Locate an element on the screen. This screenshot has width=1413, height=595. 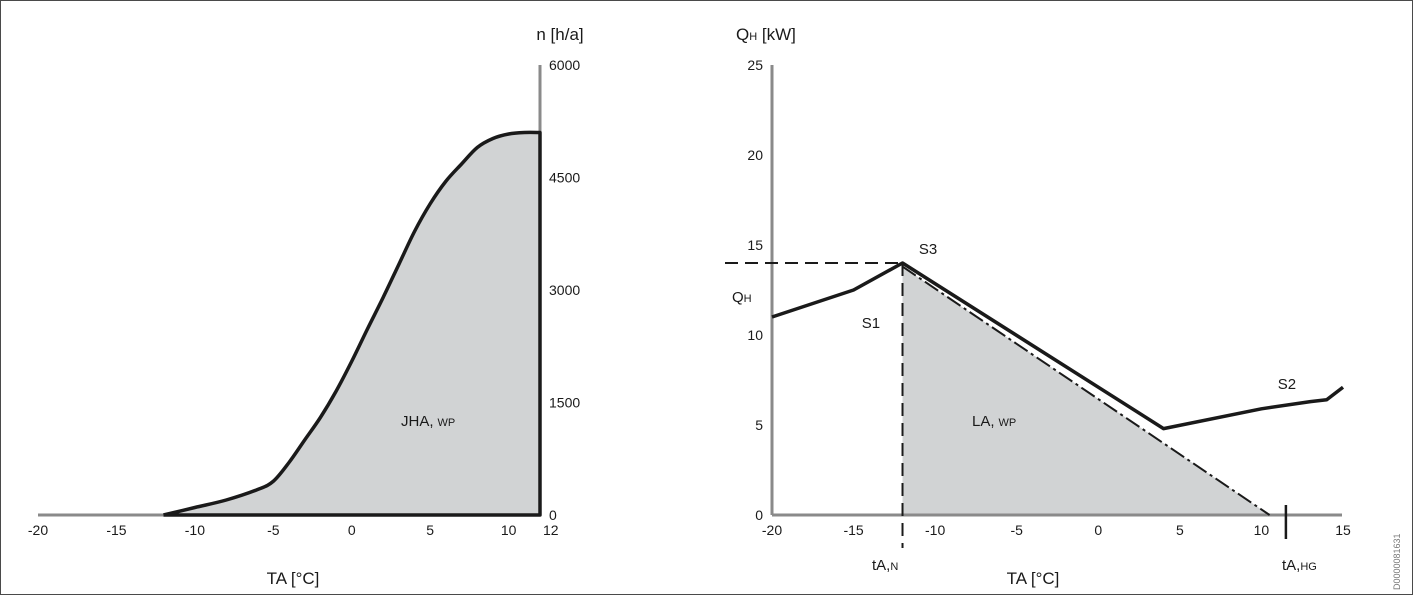
annotation-s3: S3 is located at coordinates (928, 249).